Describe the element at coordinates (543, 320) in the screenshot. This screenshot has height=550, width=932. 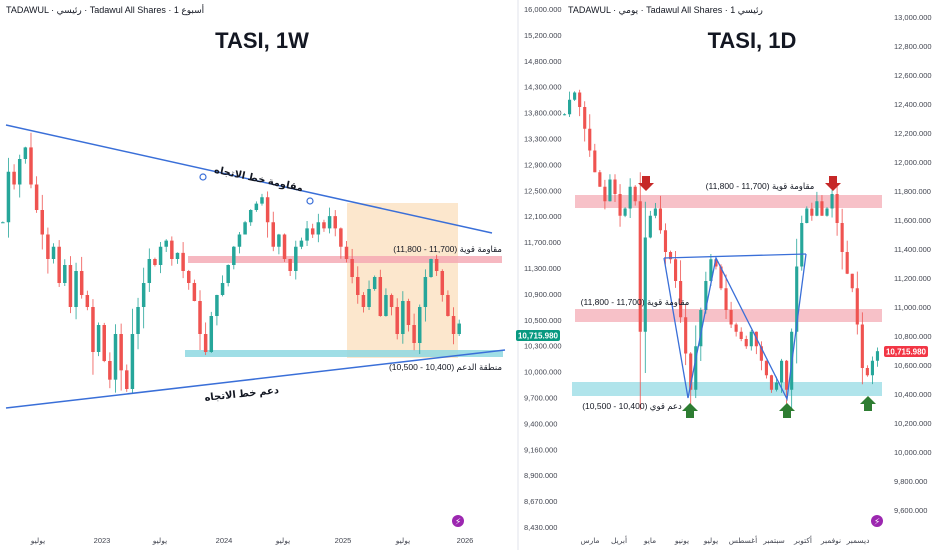
I see `y-tick: 10,500.000` at that location.